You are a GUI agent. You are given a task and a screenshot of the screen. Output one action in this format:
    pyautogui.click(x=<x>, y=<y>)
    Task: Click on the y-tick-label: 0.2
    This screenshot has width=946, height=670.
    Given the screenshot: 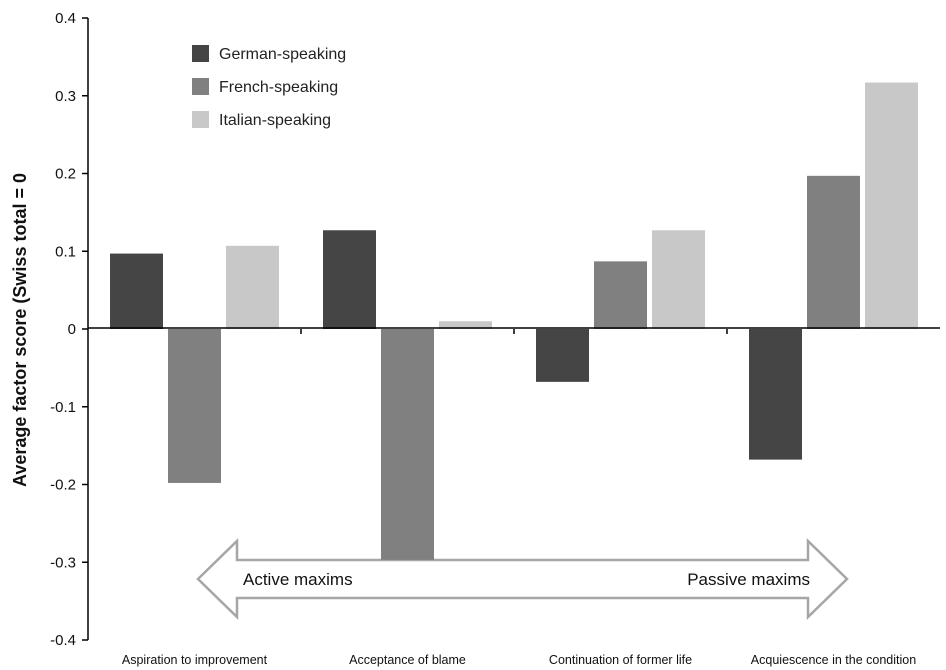 What is the action you would take?
    pyautogui.click(x=65, y=174)
    